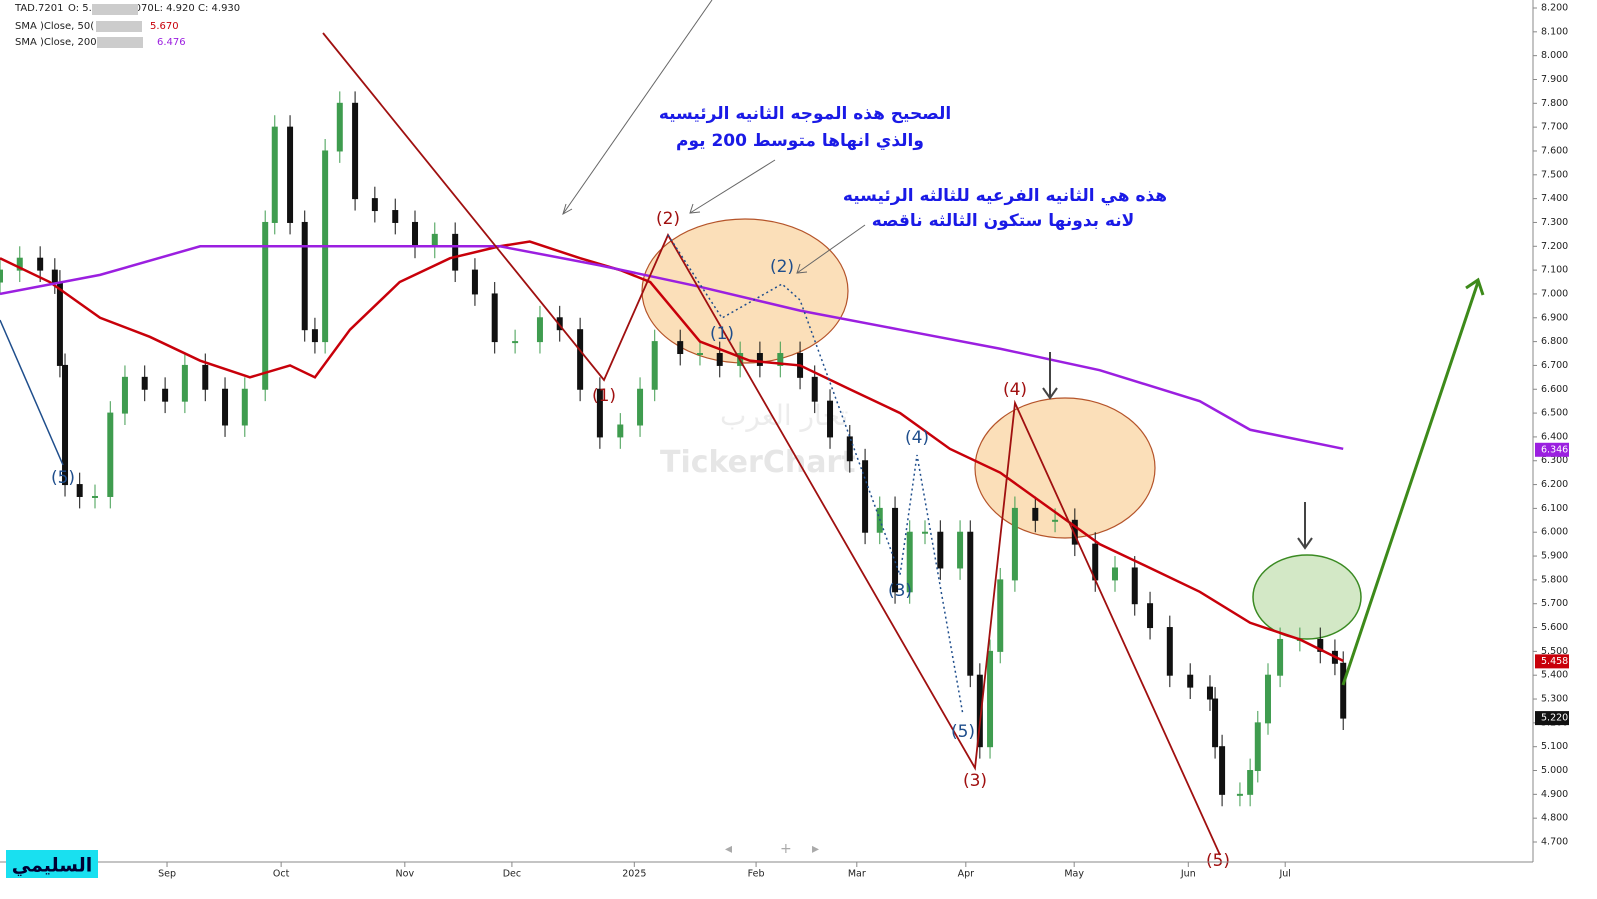  I want to click on y-tick-label: 5.300, so click(1554, 699).